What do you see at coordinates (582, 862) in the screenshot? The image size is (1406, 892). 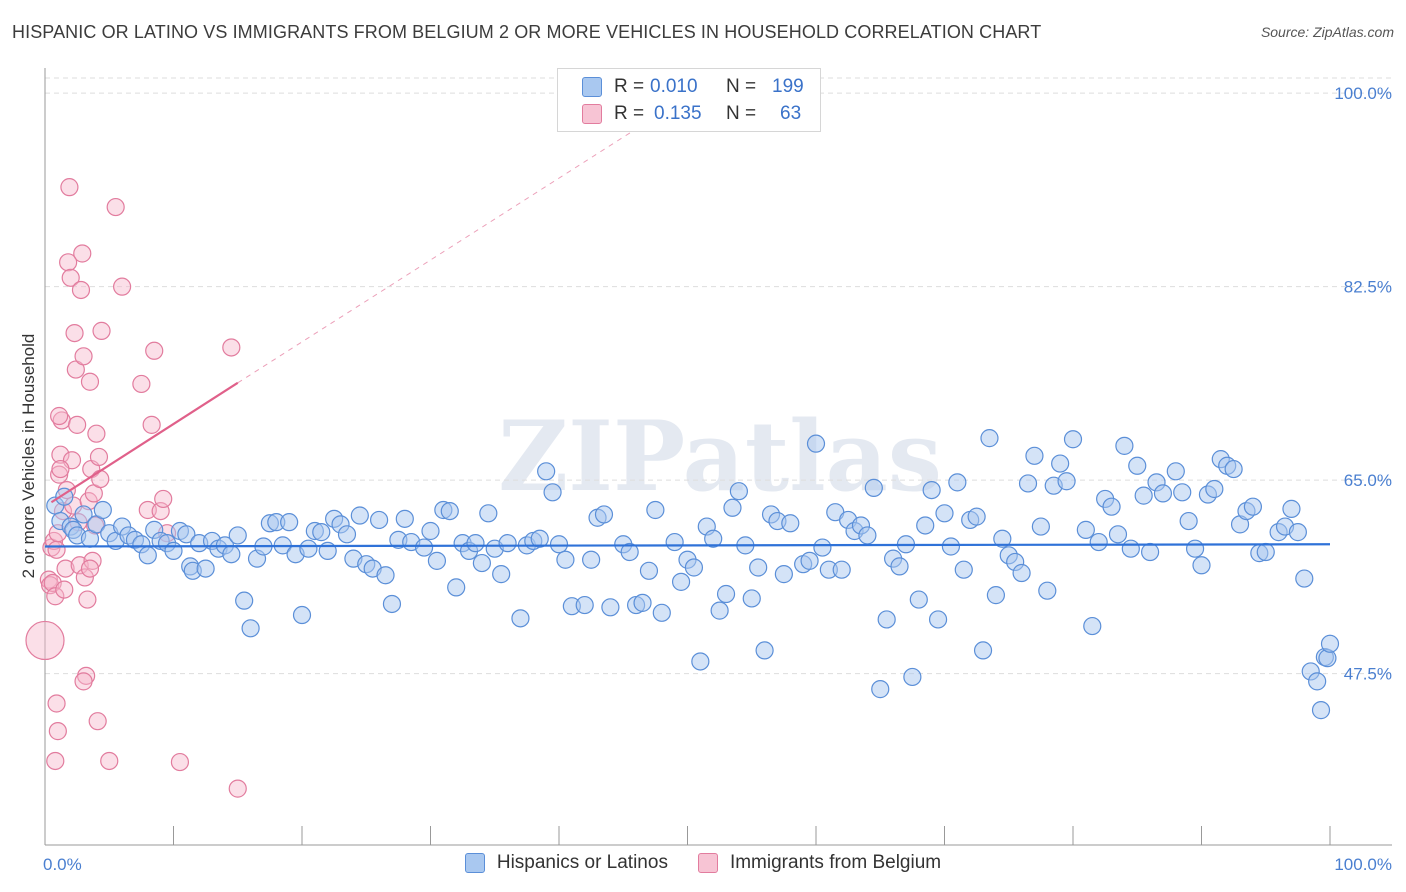 I see `legend-label-hispanics: Hispanics or Latinos` at bounding box center [582, 862].